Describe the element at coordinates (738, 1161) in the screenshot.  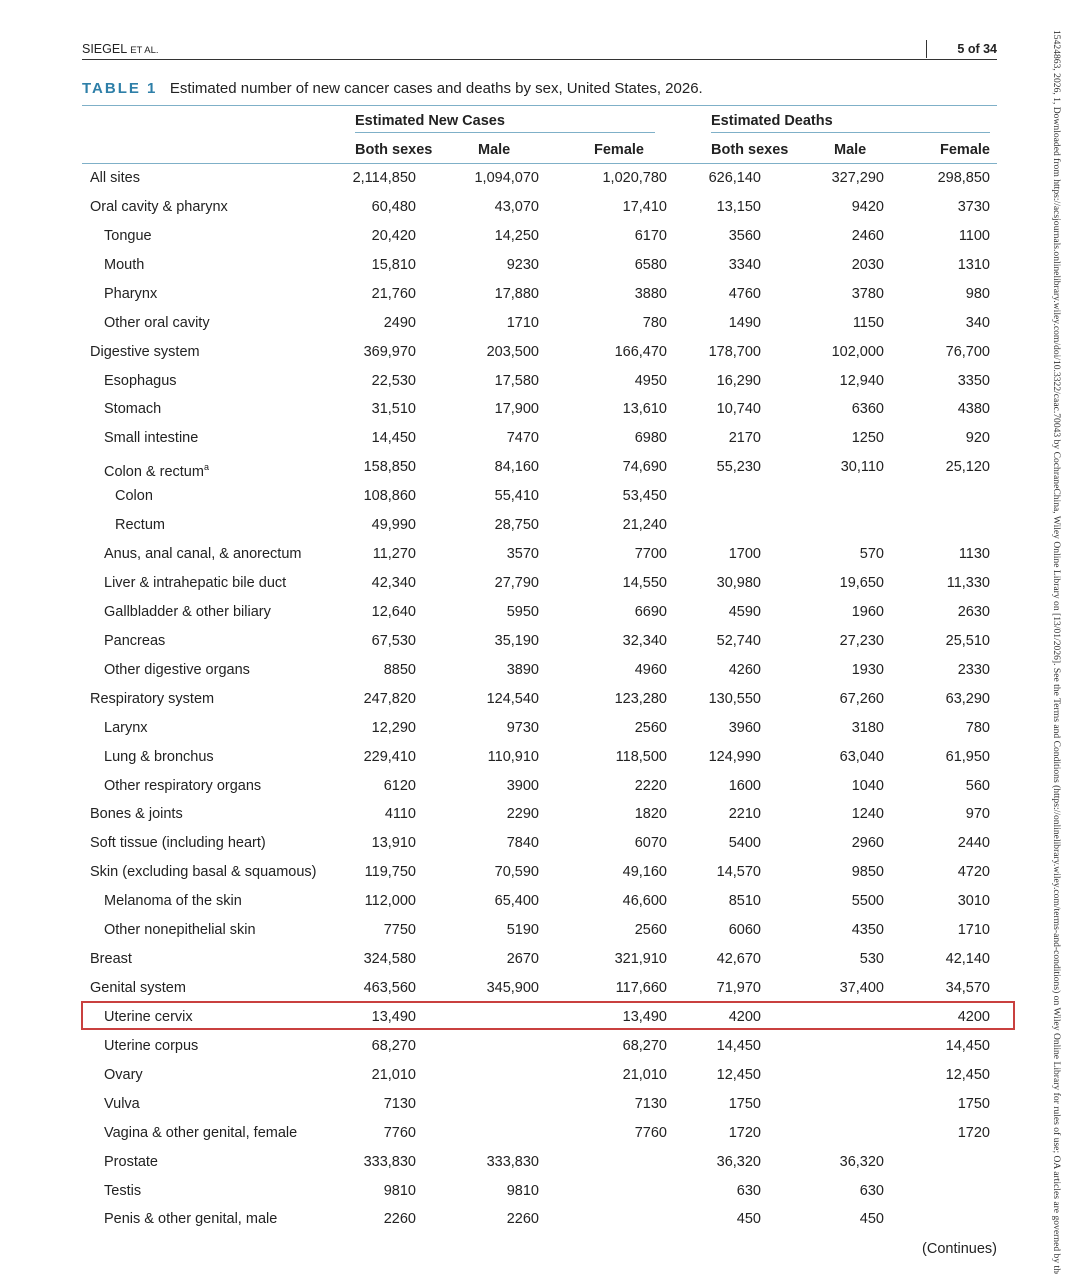
I see `cell: 36,320` at that location.